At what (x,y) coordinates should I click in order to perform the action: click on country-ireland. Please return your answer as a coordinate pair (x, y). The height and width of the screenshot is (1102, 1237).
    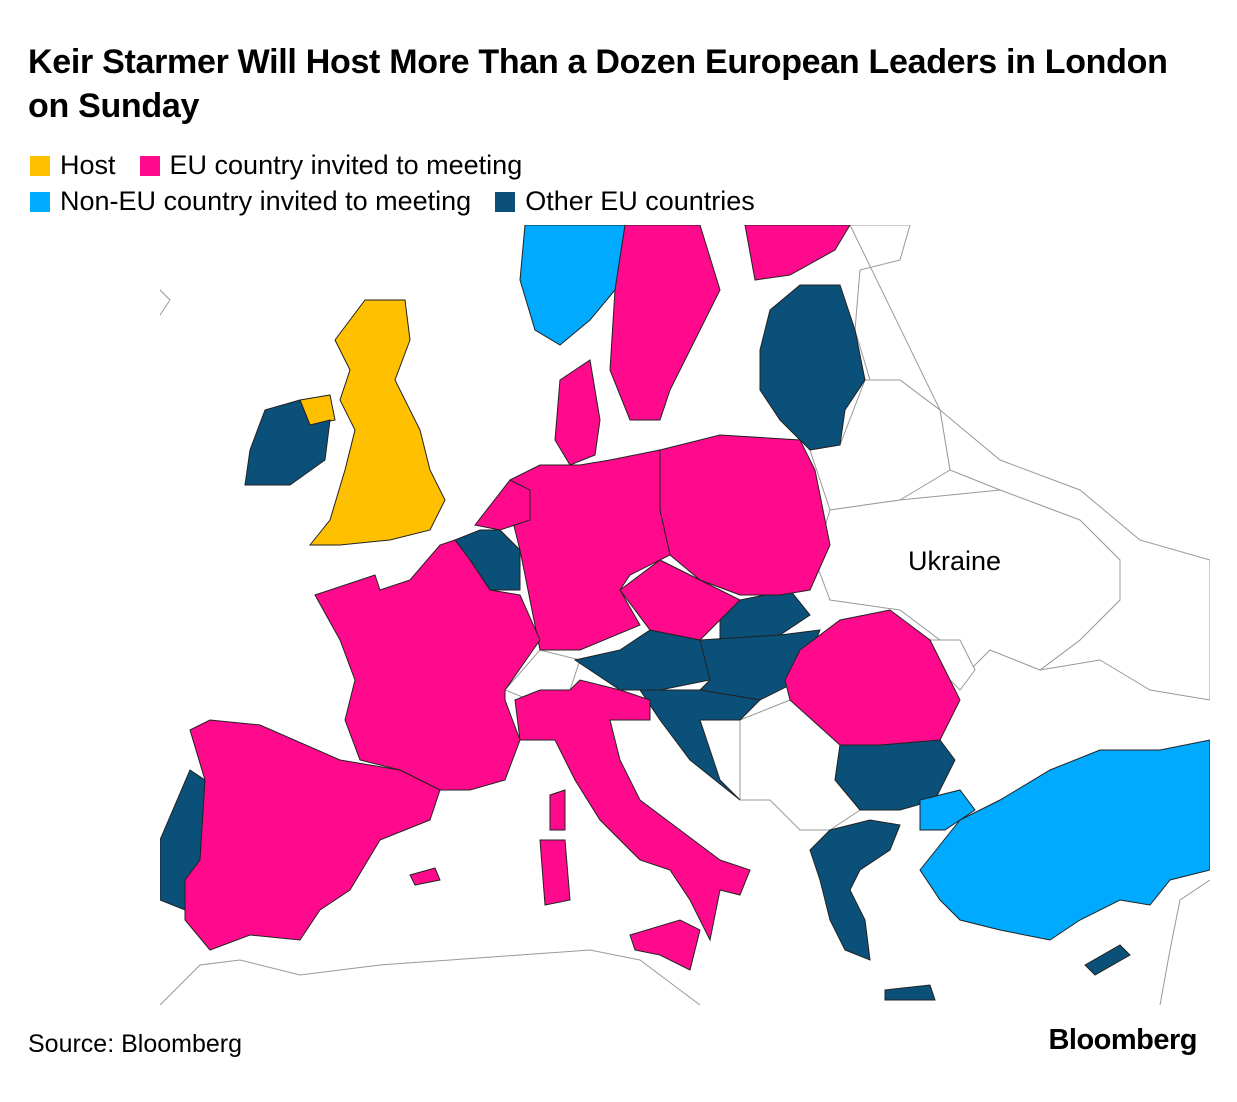
    Looking at the image, I should click on (287, 442).